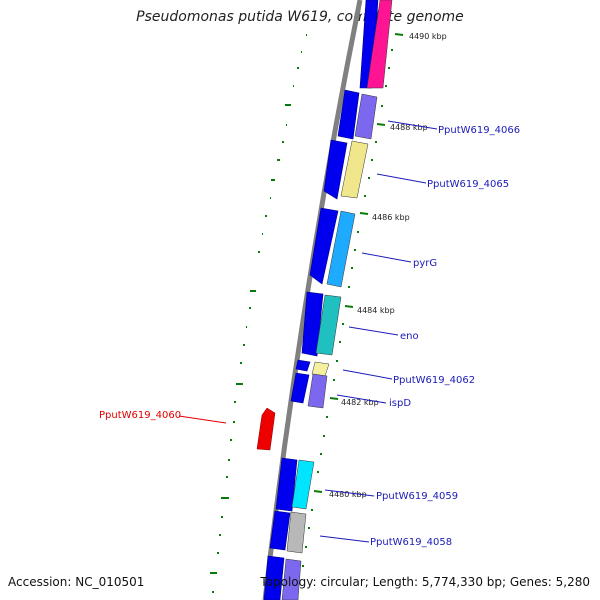 This screenshot has width=600, height=600. Describe the element at coordinates (409, 127) in the screenshot. I see `kbp-label: 4488 kbp` at that location.